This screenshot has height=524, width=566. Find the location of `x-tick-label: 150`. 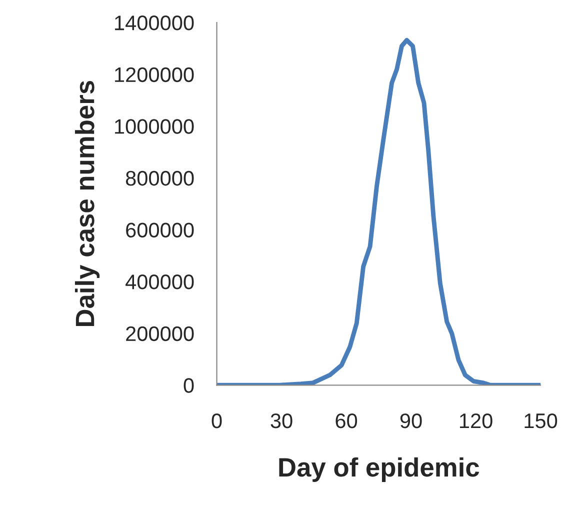

x-tick-label: 150 is located at coordinates (541, 420).